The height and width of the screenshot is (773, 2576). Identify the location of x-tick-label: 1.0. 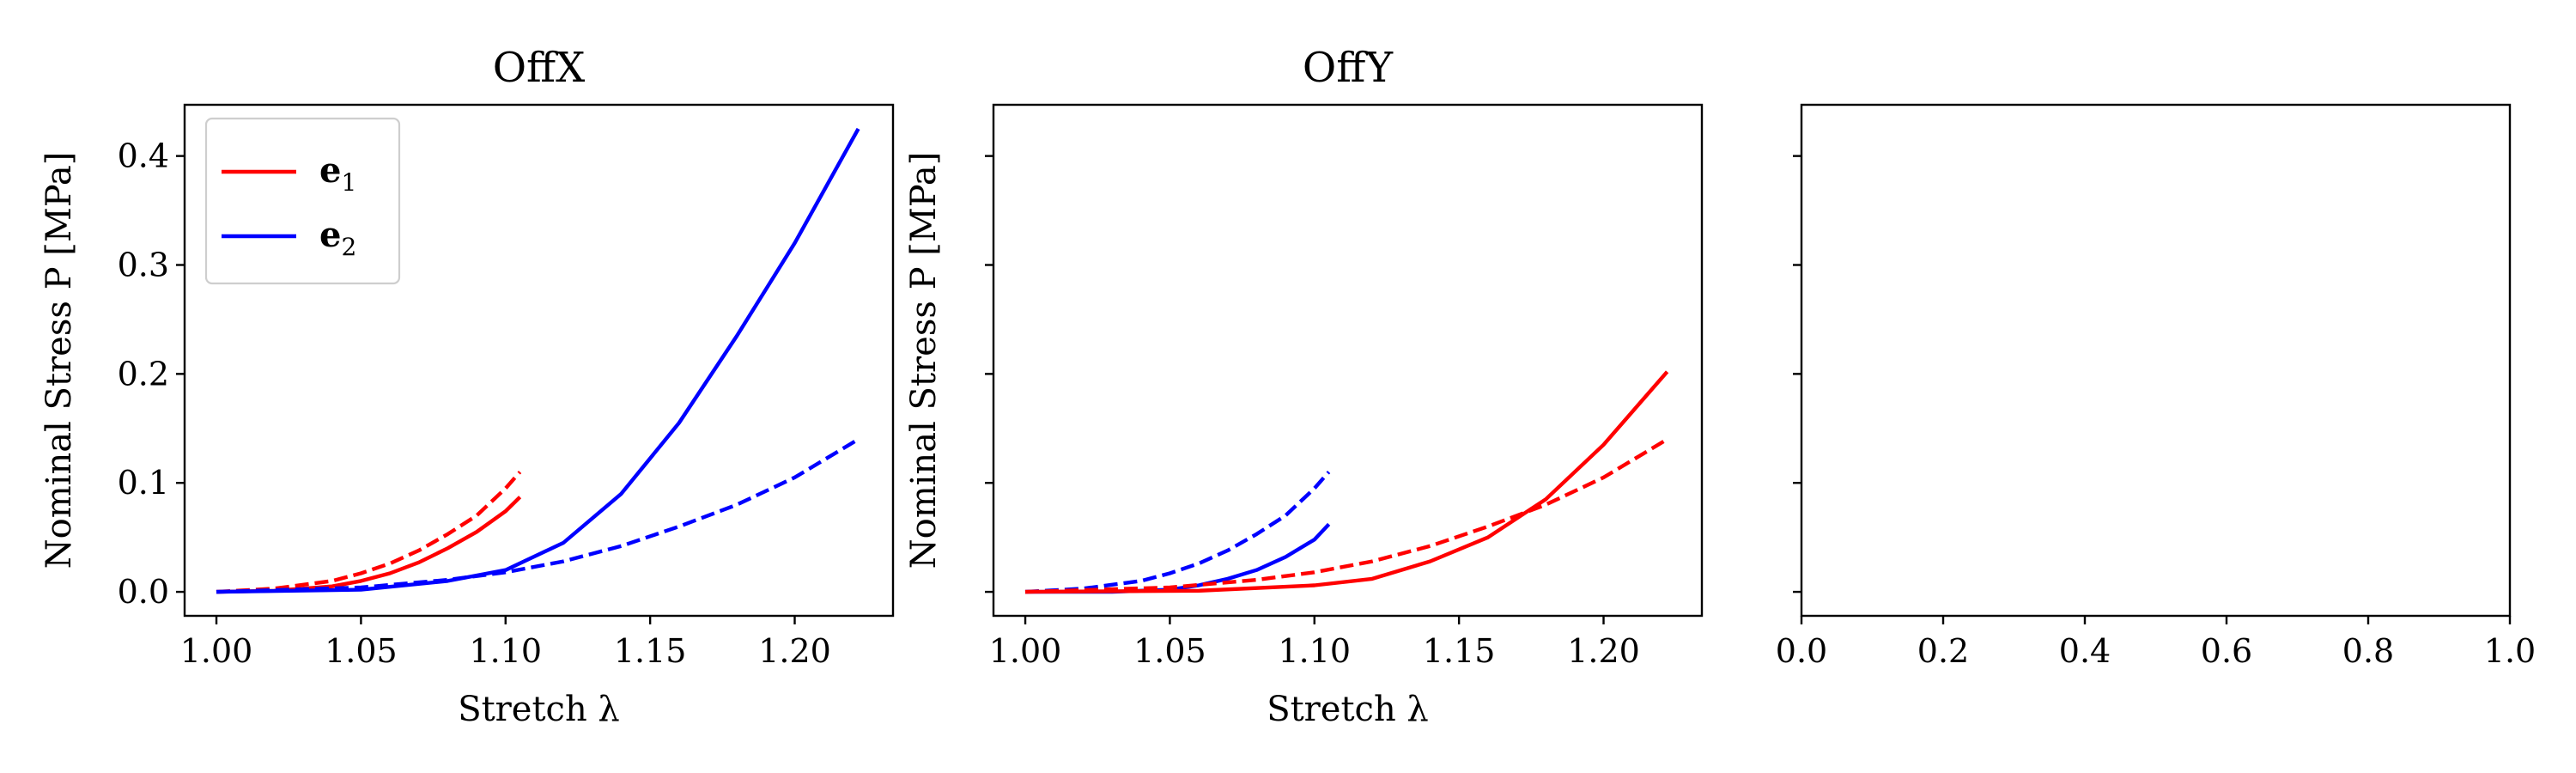
(2510, 651).